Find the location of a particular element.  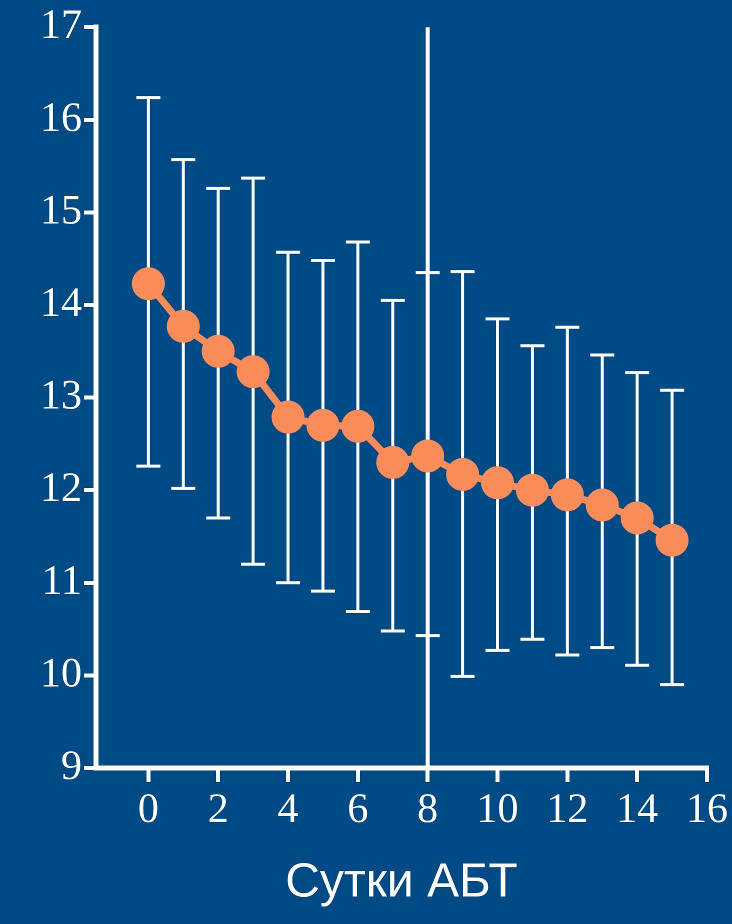

x-tick-label: 8 is located at coordinates (427, 809).